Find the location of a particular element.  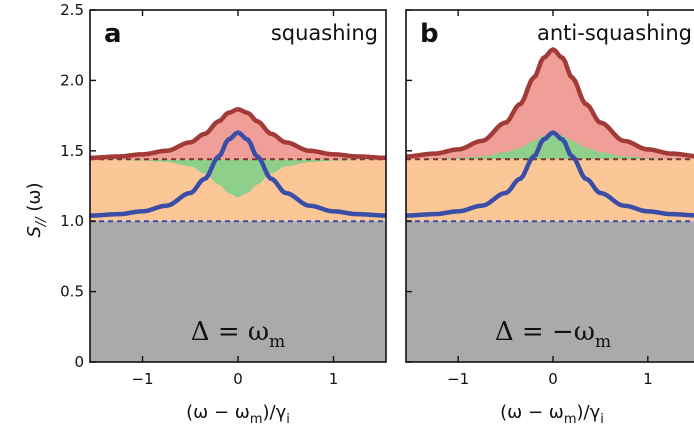

condition-label-a: Δ = ωm is located at coordinates (238, 334).